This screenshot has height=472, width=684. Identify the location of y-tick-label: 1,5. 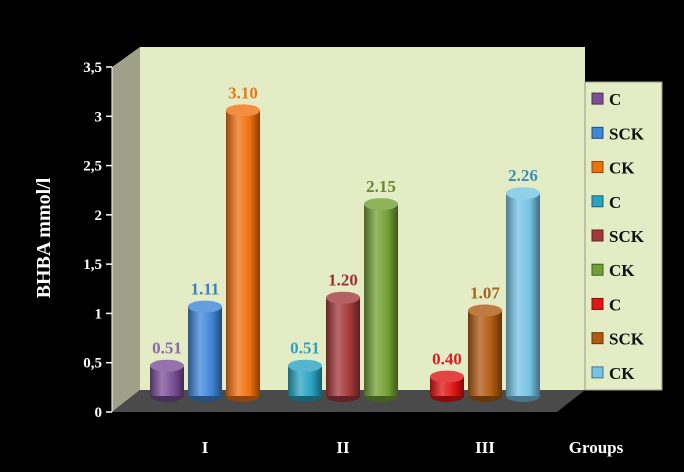
(92, 265).